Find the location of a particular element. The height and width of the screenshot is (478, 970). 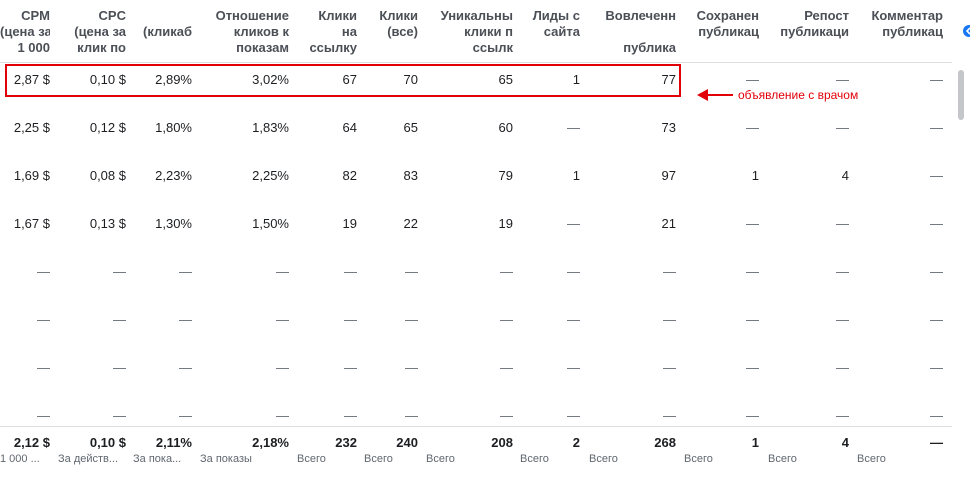

table-cell-unique-link-clicks: 19 is located at coordinates (505, 223).